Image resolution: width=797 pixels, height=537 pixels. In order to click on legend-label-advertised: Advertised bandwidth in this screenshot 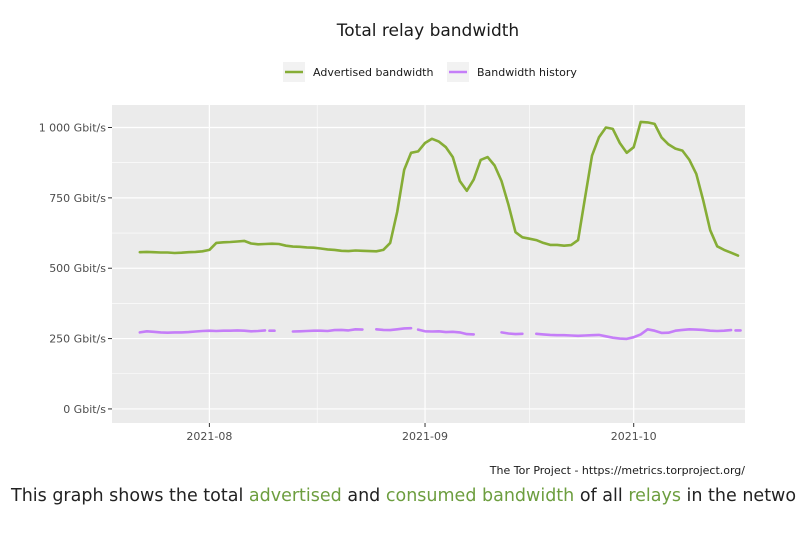, I will do `click(373, 72)`.